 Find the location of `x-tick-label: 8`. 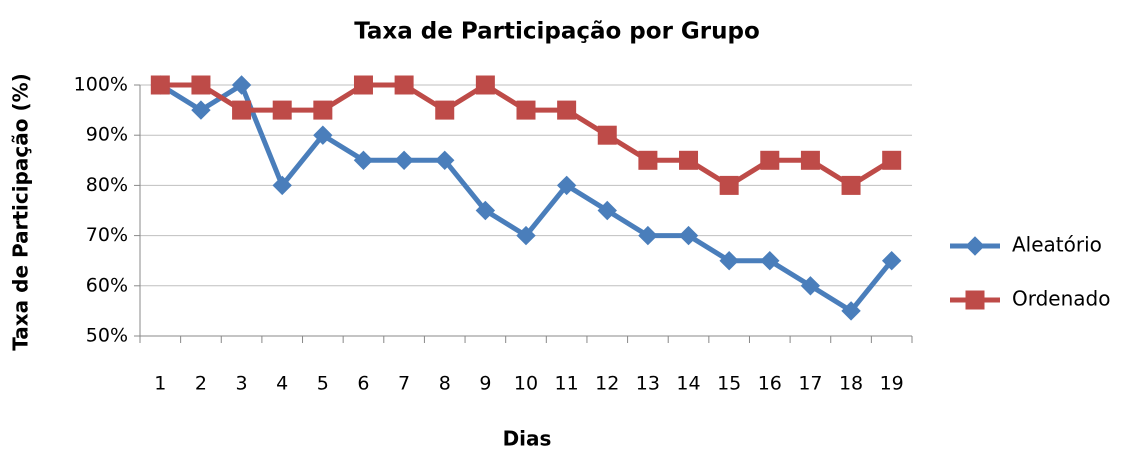

x-tick-label: 8 is located at coordinates (445, 384).